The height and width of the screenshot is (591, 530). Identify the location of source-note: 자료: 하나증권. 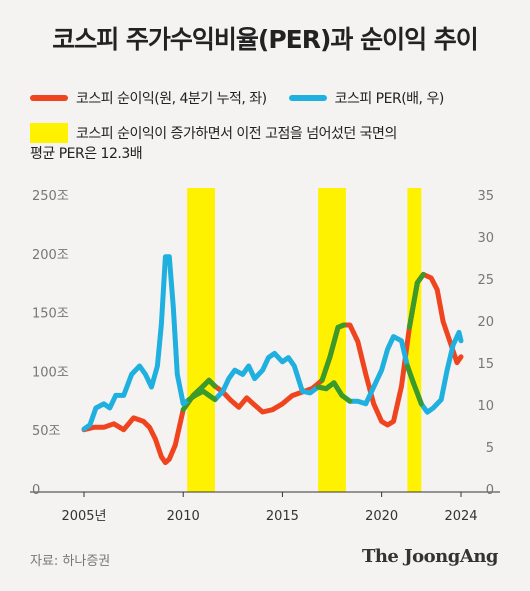
(70, 561).